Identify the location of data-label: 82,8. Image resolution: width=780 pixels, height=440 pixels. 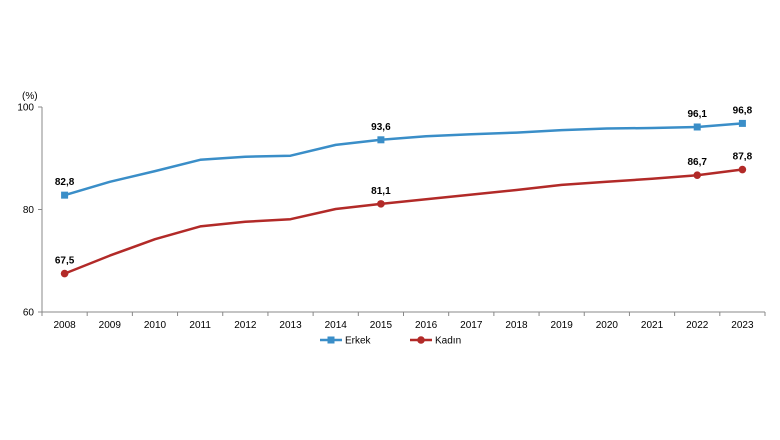
(65, 182).